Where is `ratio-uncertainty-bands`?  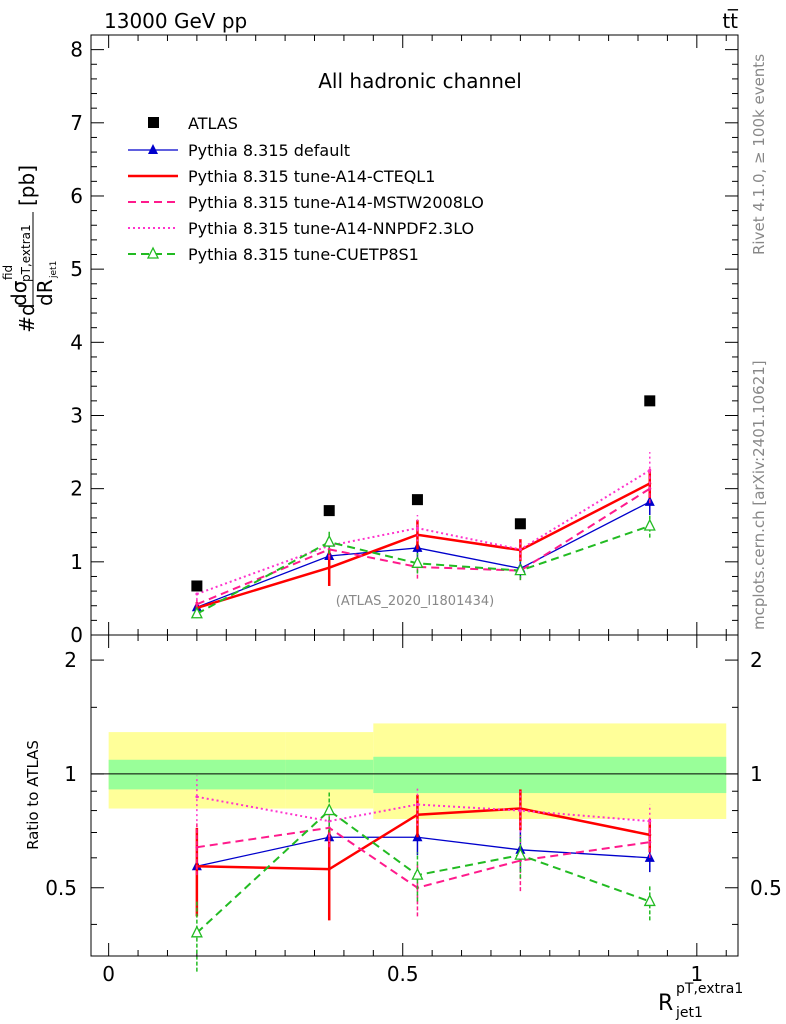
ratio-uncertainty-bands is located at coordinates (414, 771).